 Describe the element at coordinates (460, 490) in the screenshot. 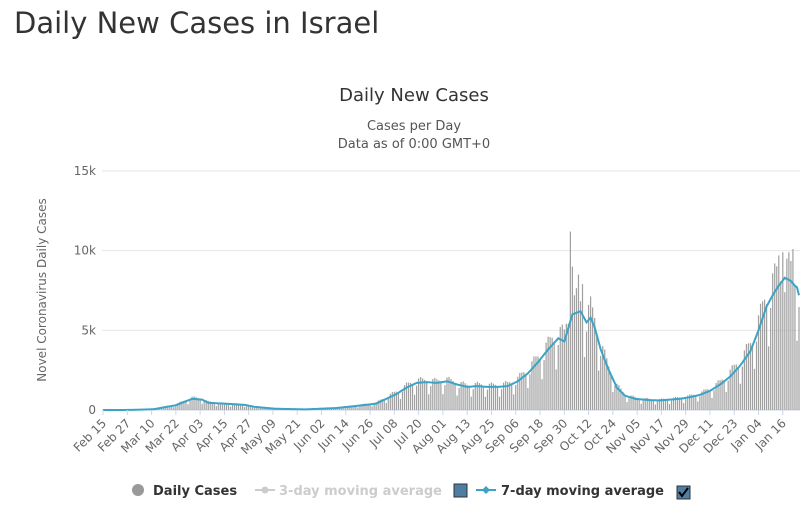

I see `legend-3day-toggle-checkbox` at that location.